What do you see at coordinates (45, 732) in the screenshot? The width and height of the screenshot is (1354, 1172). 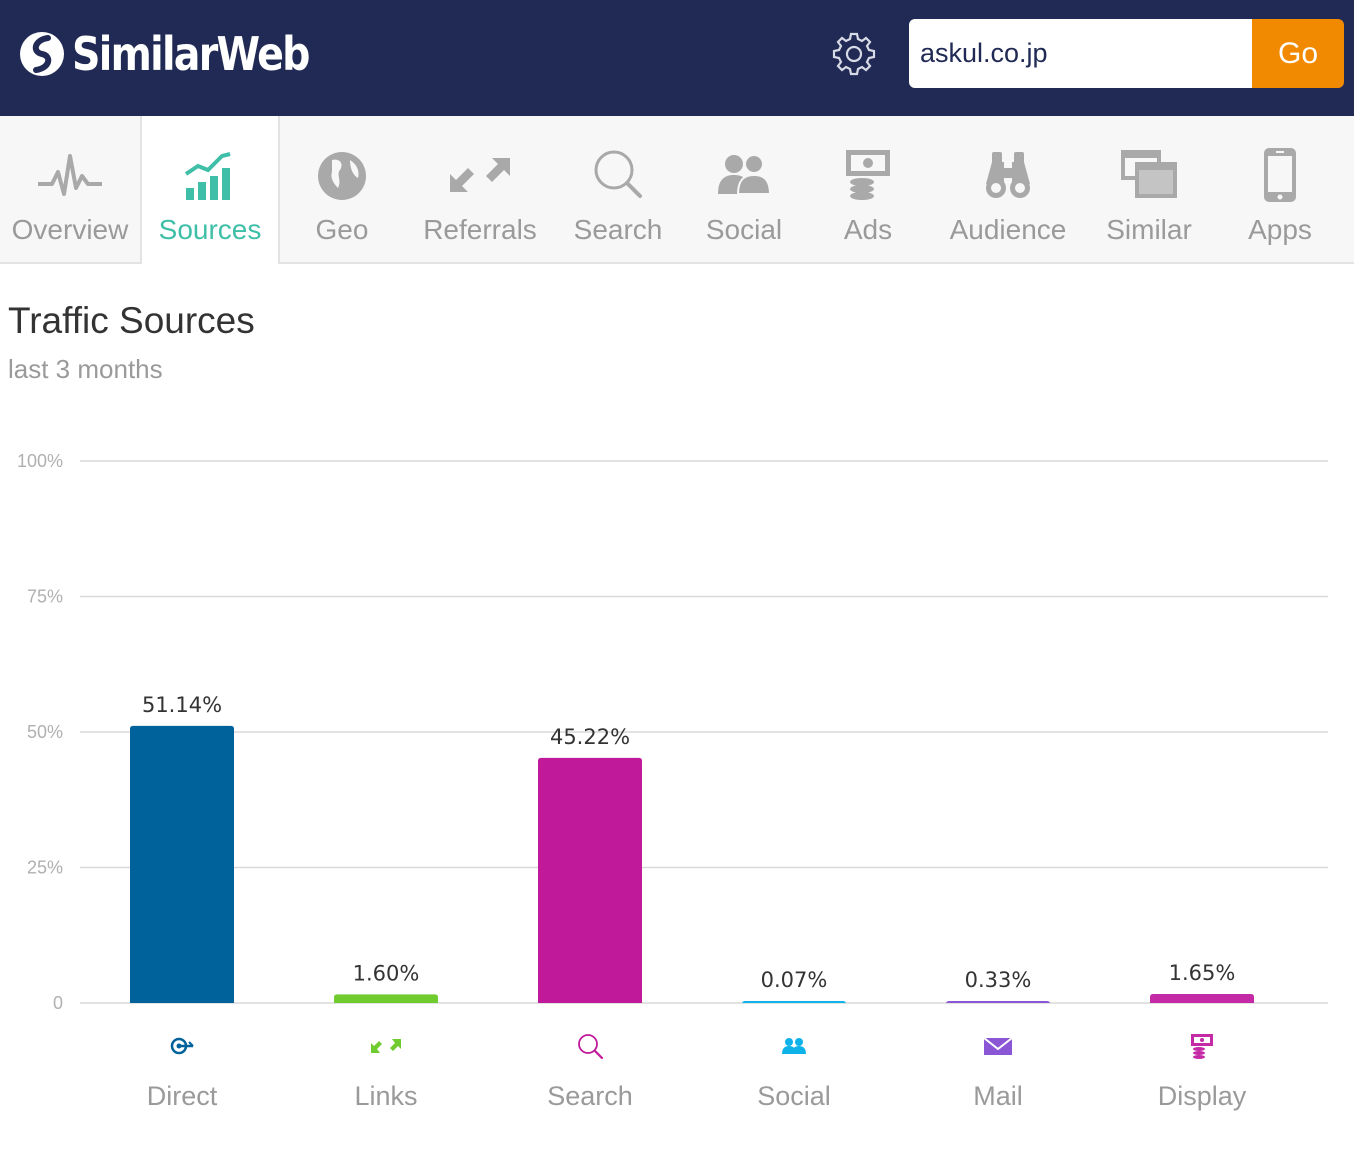 I see `y-tick-label: 50%` at bounding box center [45, 732].